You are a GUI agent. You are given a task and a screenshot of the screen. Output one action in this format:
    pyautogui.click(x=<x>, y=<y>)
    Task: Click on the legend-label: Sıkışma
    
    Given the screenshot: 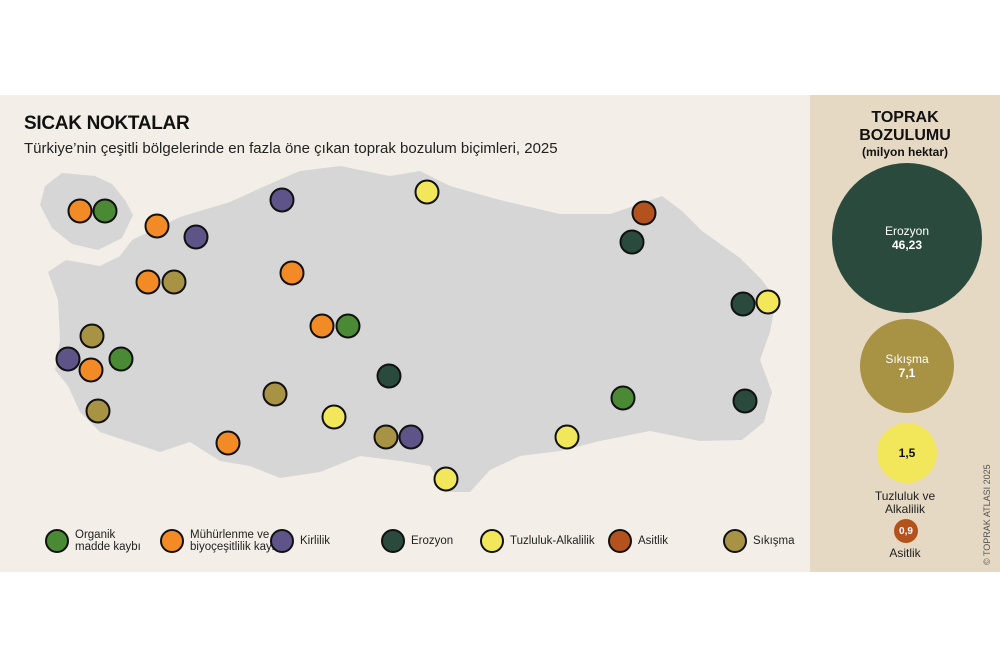 What is the action you would take?
    pyautogui.click(x=774, y=541)
    